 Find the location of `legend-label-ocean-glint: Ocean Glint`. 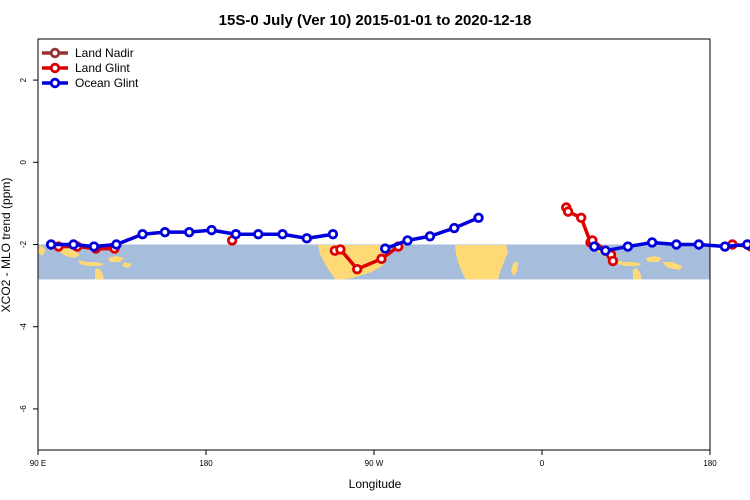

legend-label-ocean-glint: Ocean Glint is located at coordinates (107, 83).